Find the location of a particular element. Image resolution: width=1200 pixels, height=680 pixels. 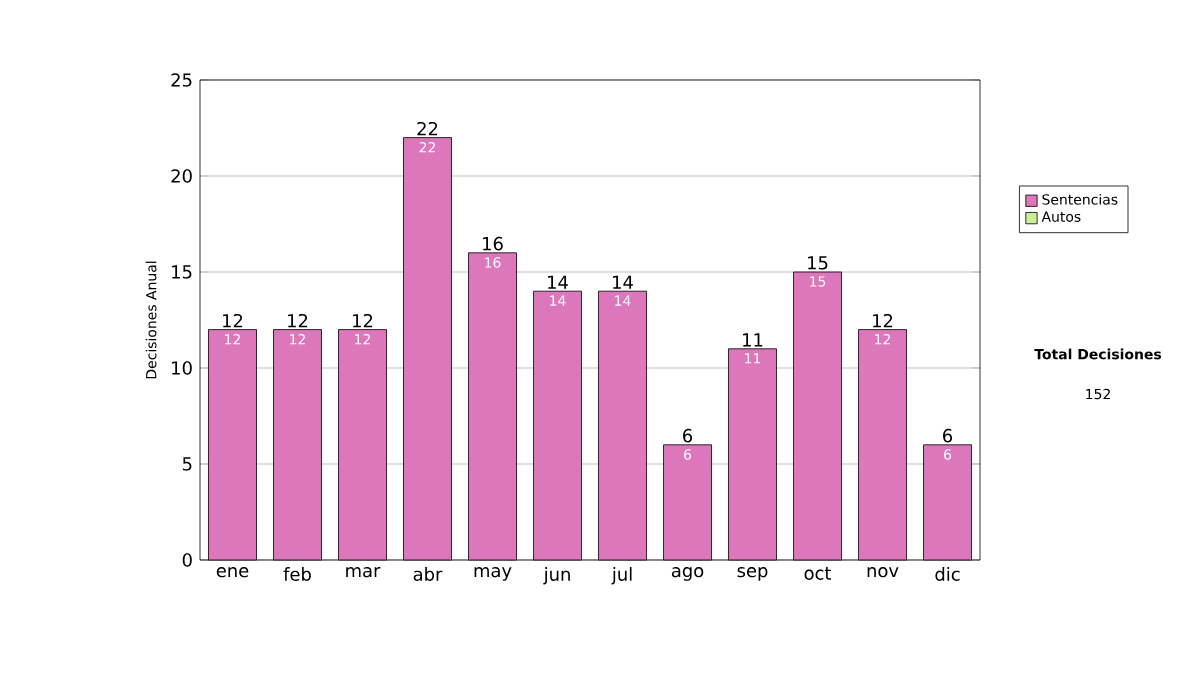

y-tick-label: 15 is located at coordinates (182, 272).